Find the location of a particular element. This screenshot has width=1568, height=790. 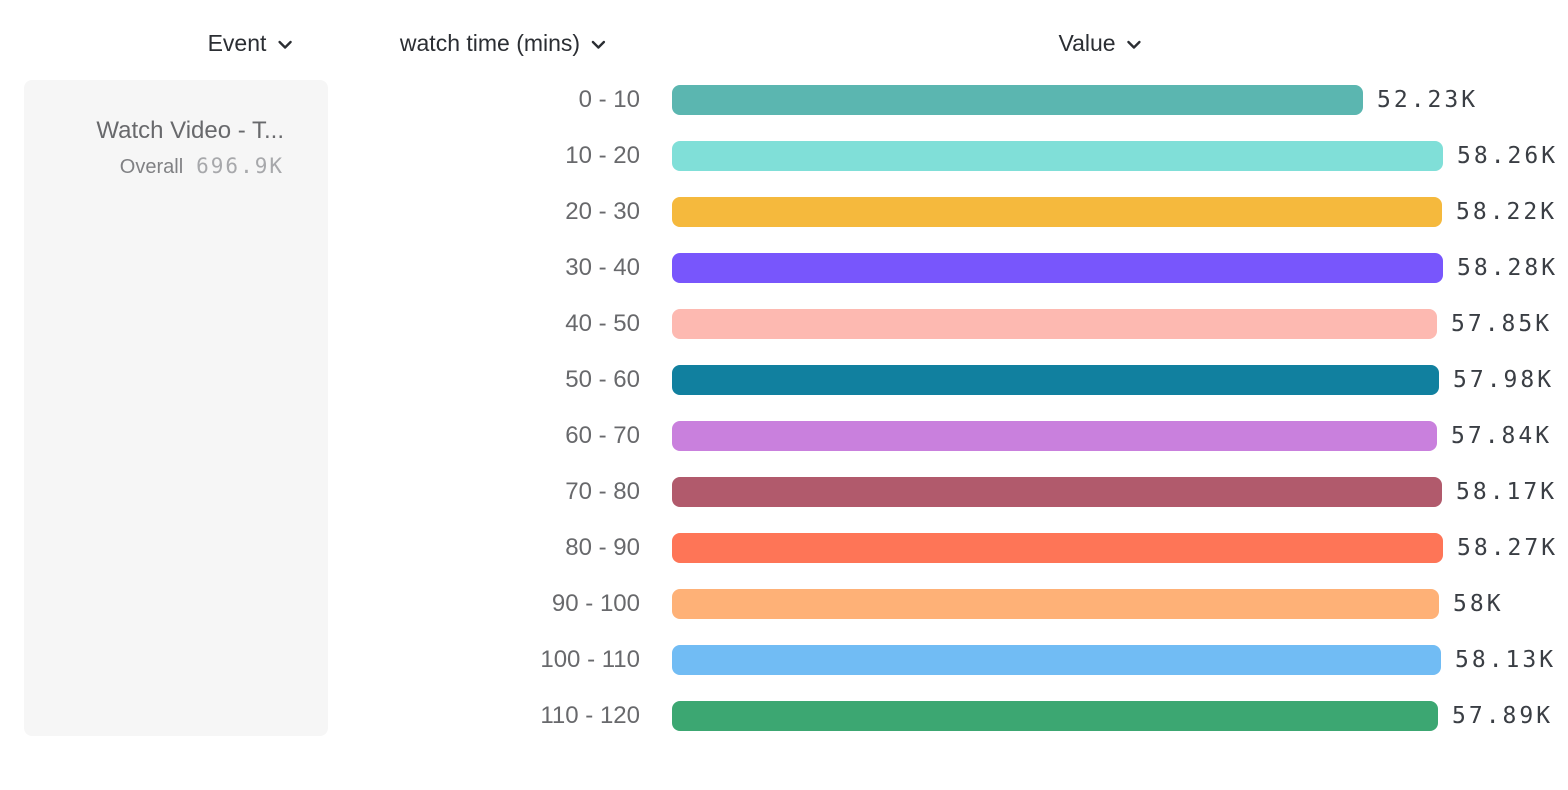

value-label: 52.23K is located at coordinates (1428, 100).